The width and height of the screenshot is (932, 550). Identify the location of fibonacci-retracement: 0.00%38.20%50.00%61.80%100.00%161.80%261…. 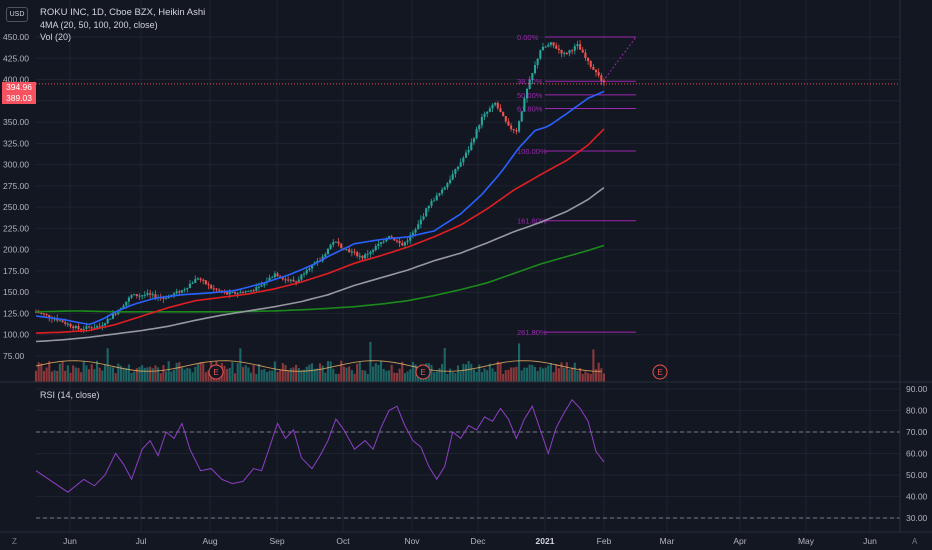
(577, 185).